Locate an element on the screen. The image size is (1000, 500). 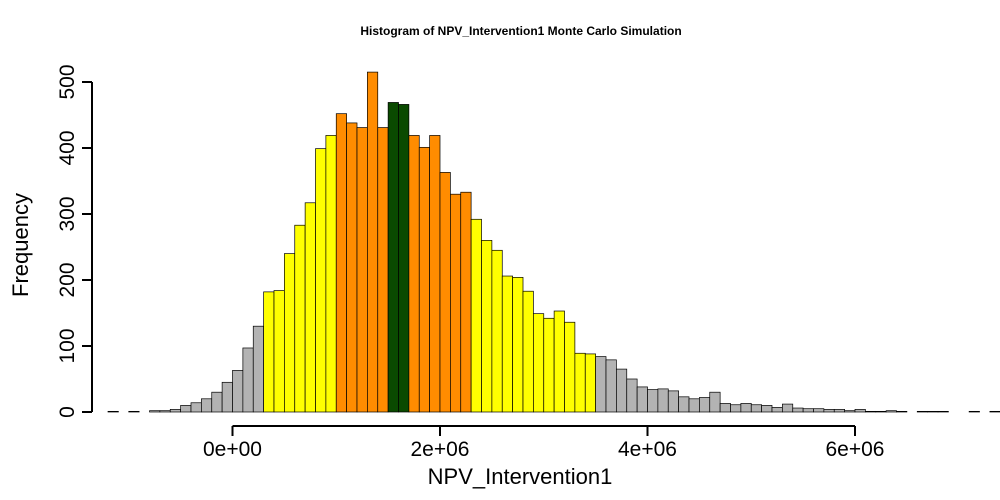
x-tick-label: 4e+06 is located at coordinates (647, 449).